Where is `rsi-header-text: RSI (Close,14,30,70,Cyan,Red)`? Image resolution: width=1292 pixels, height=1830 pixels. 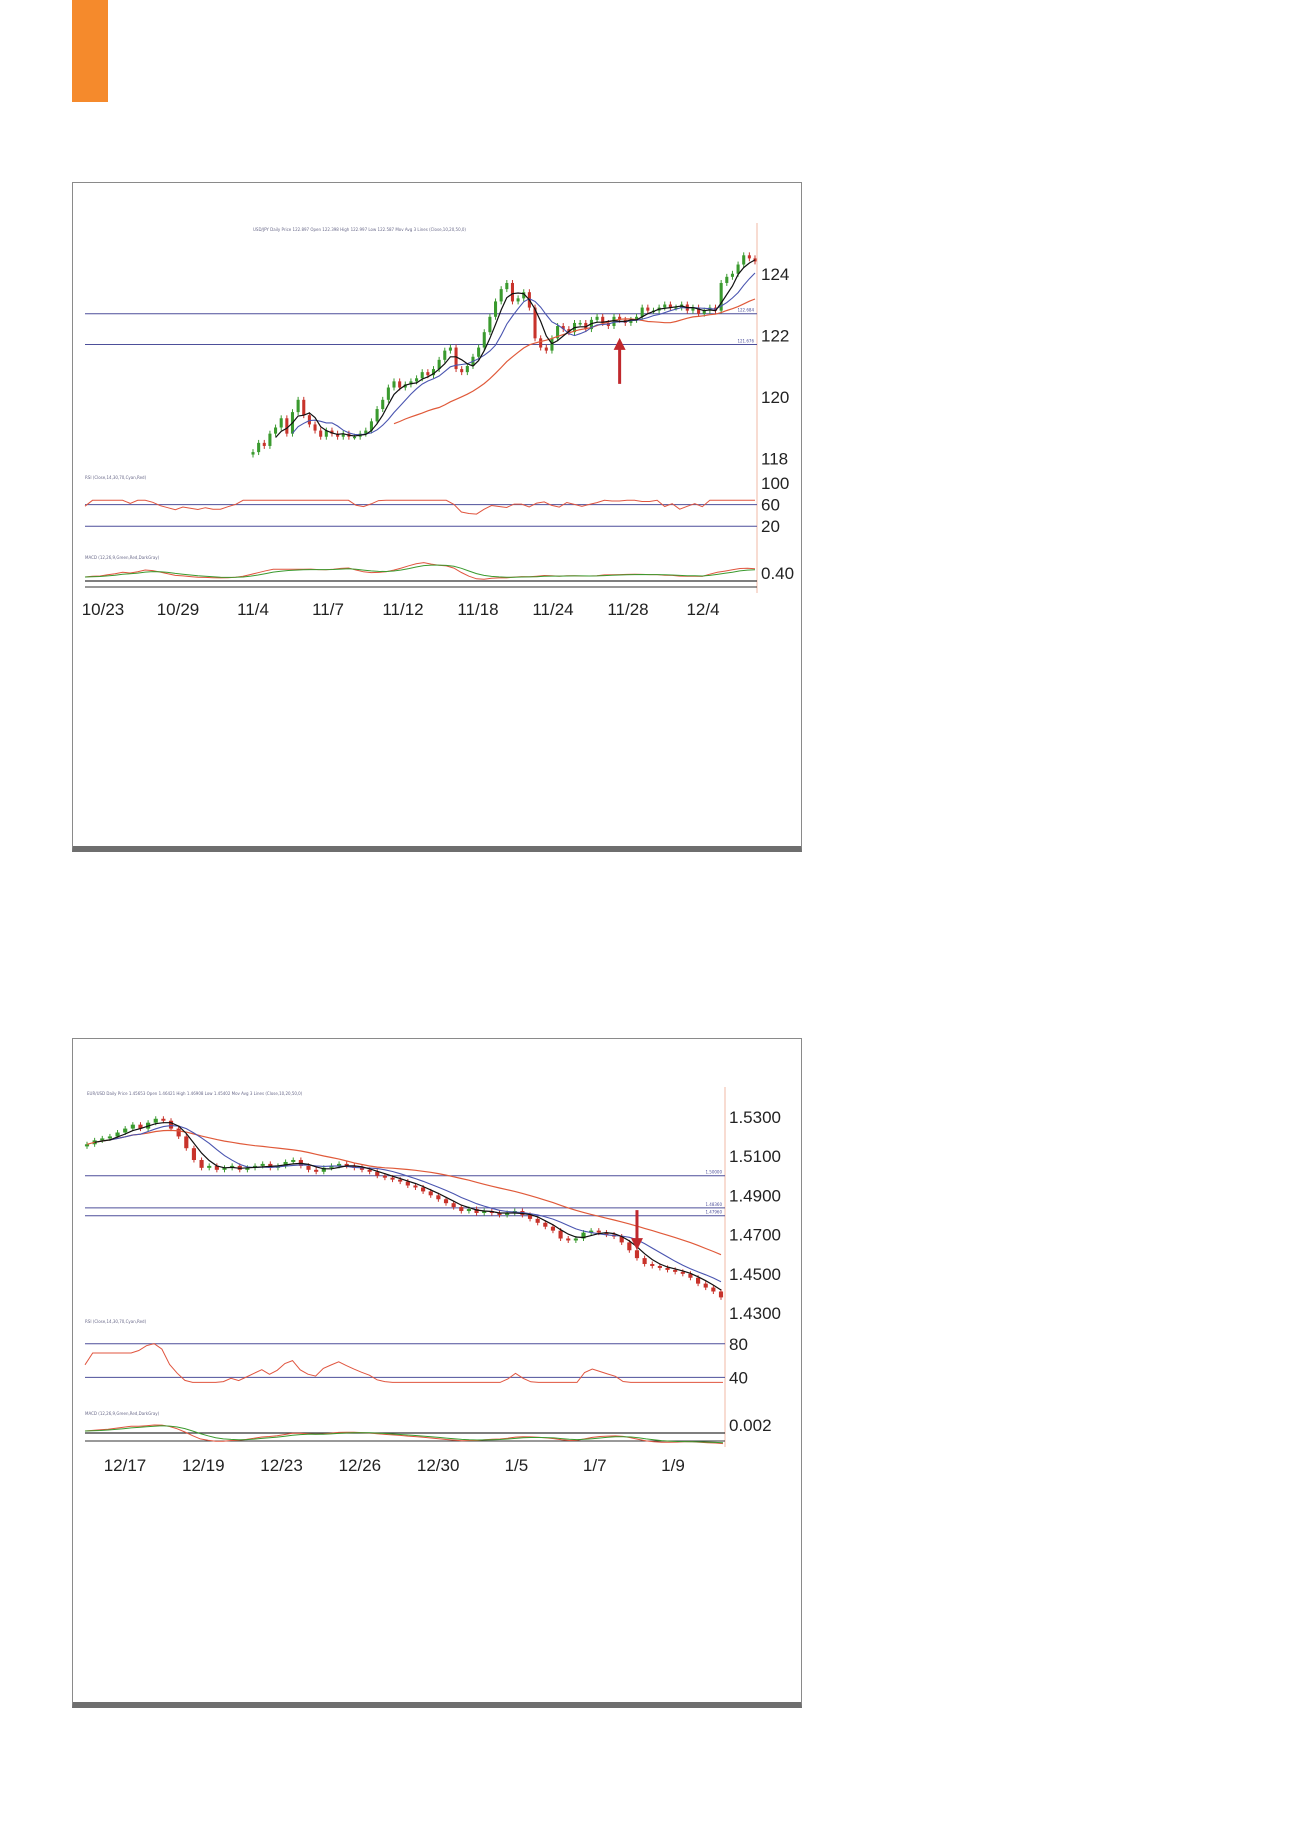
rsi-header-text: RSI (Close,14,30,70,Cyan,Red) is located at coordinates (116, 1321).